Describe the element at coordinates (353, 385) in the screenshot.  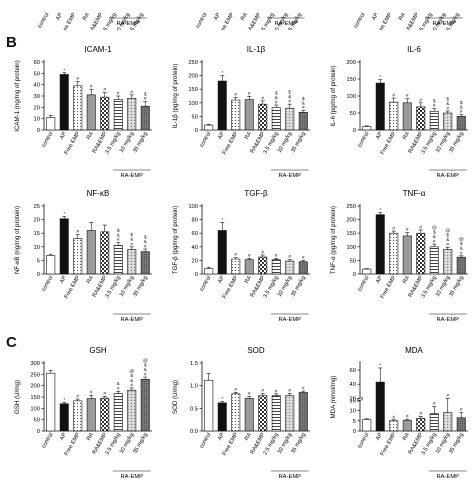
I see `y-tick-label: 40` at that location.